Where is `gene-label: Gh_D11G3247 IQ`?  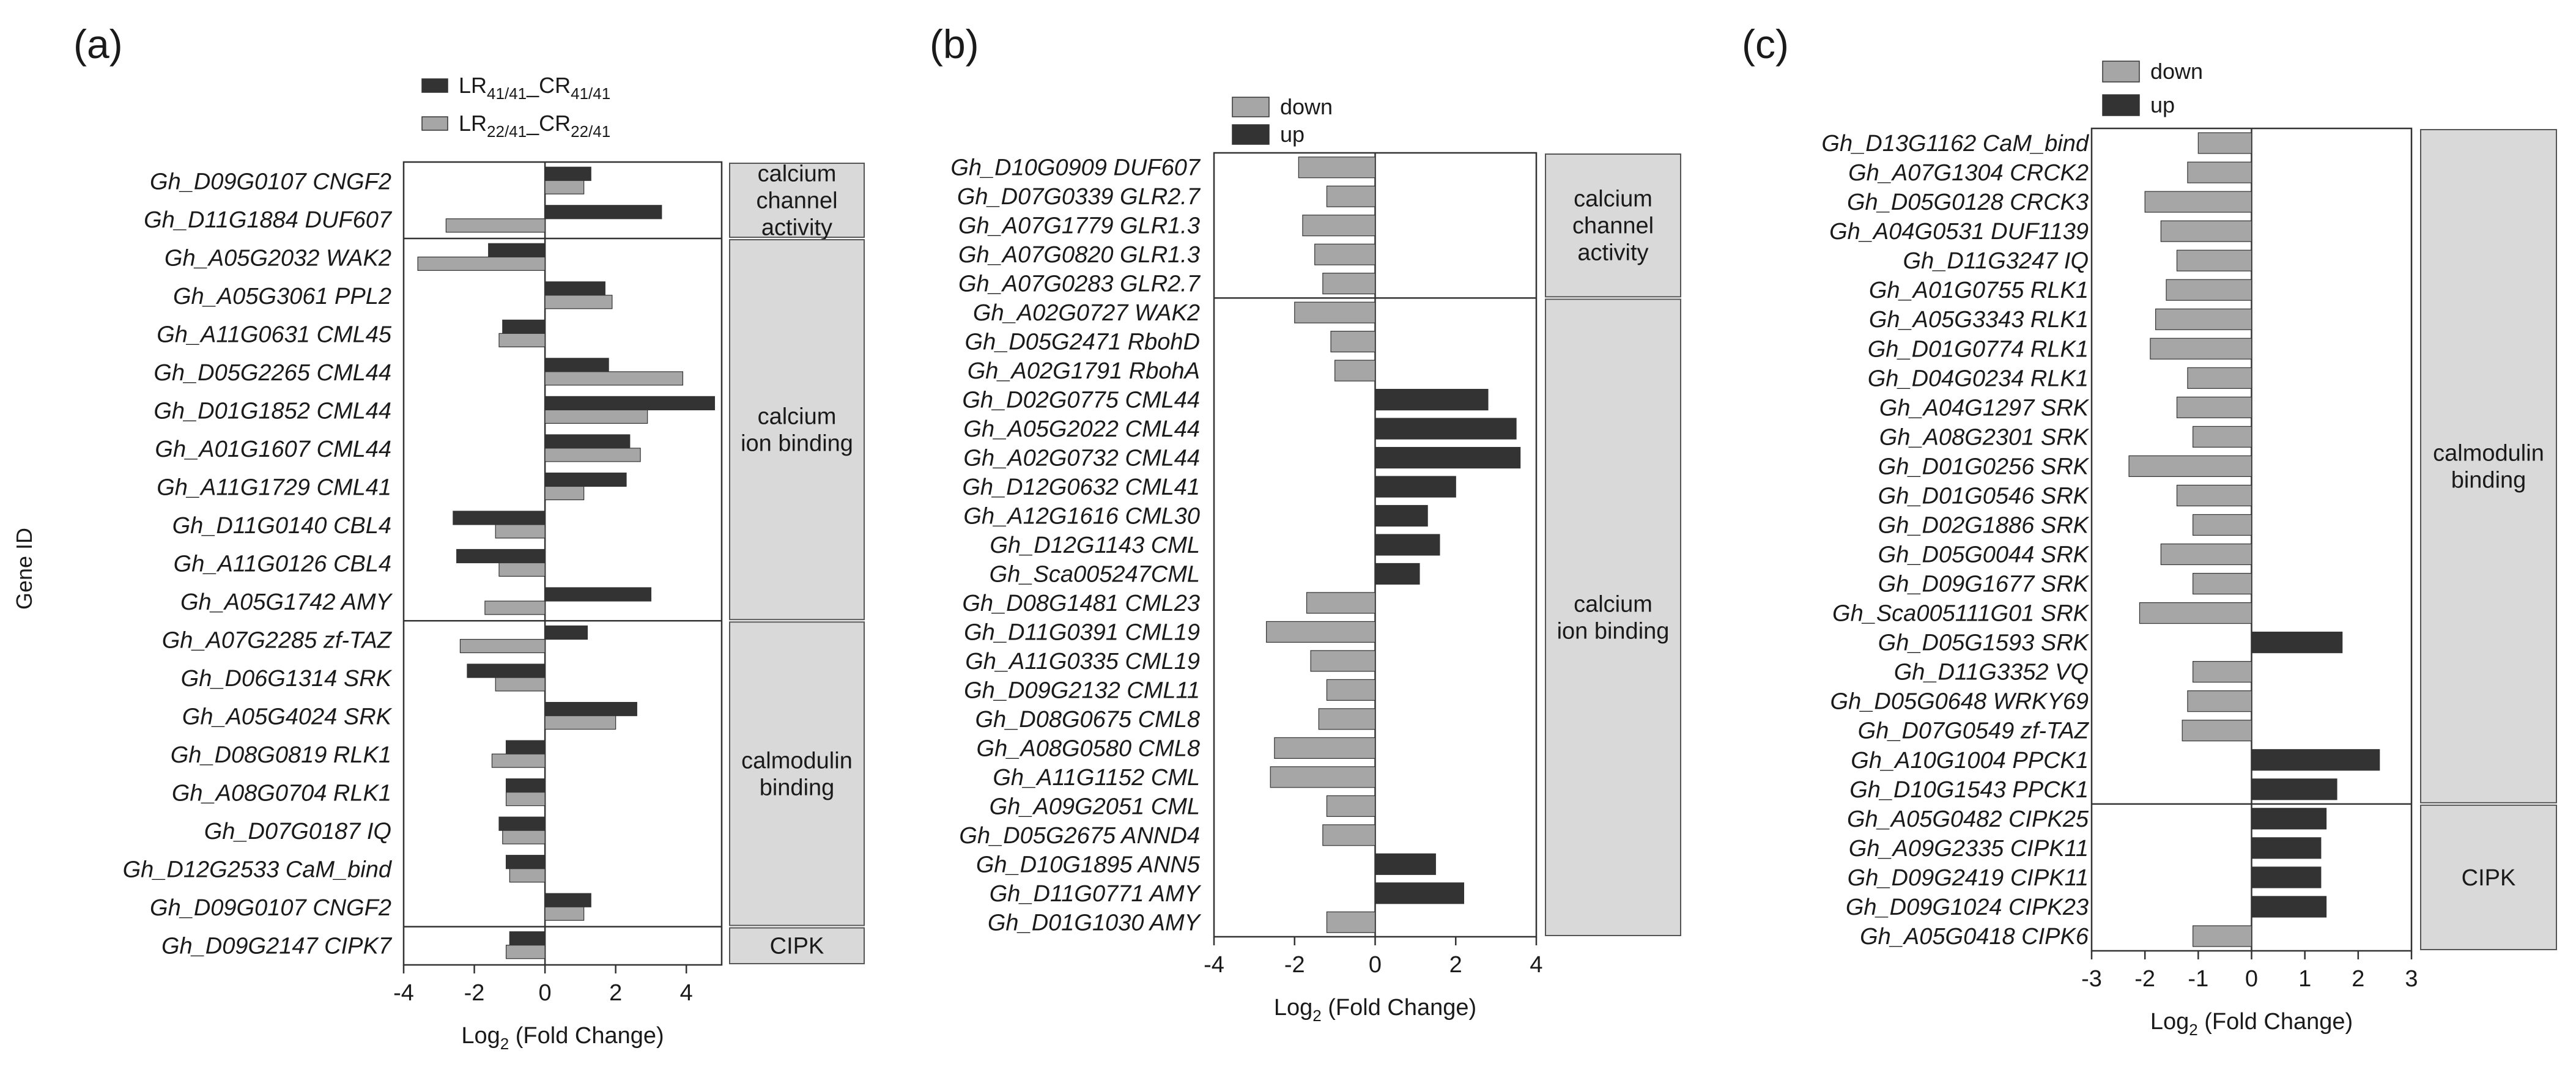
gene-label: Gh_D11G3247 IQ is located at coordinates (1996, 261).